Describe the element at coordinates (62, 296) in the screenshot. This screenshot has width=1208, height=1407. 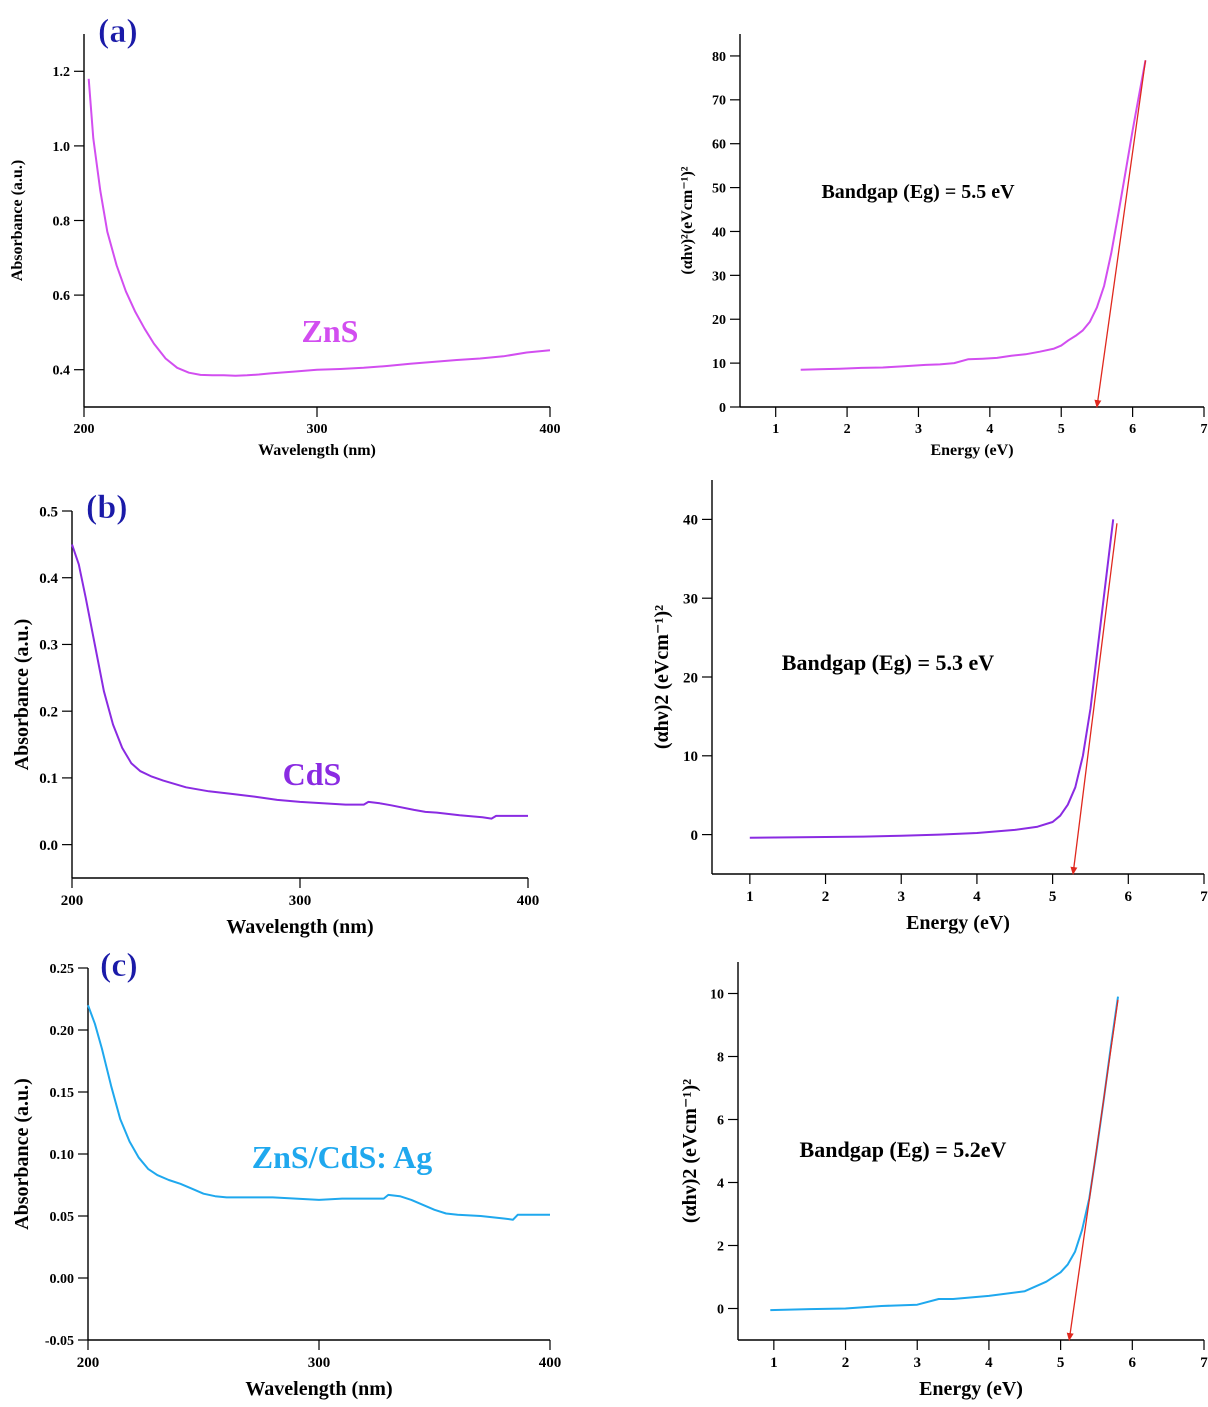
I see `y-tick-label: 0.6` at that location.